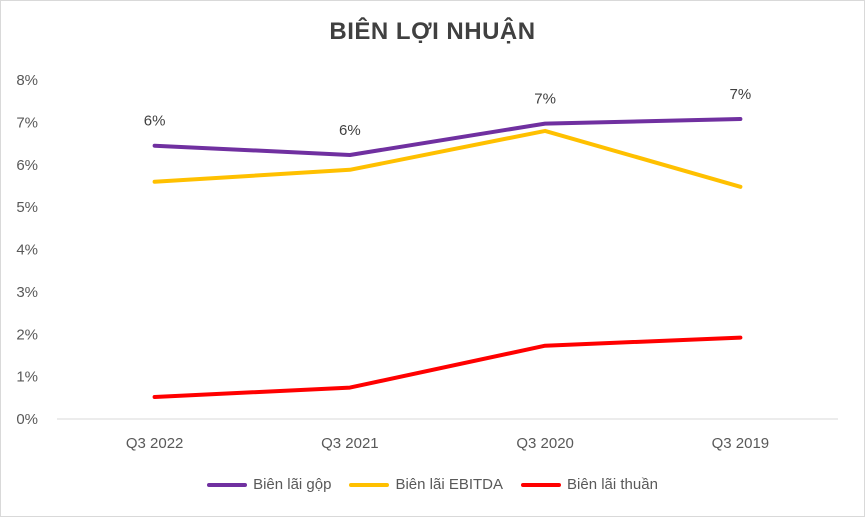  What do you see at coordinates (27, 377) in the screenshot?
I see `y-tick-label: 1%` at bounding box center [27, 377].